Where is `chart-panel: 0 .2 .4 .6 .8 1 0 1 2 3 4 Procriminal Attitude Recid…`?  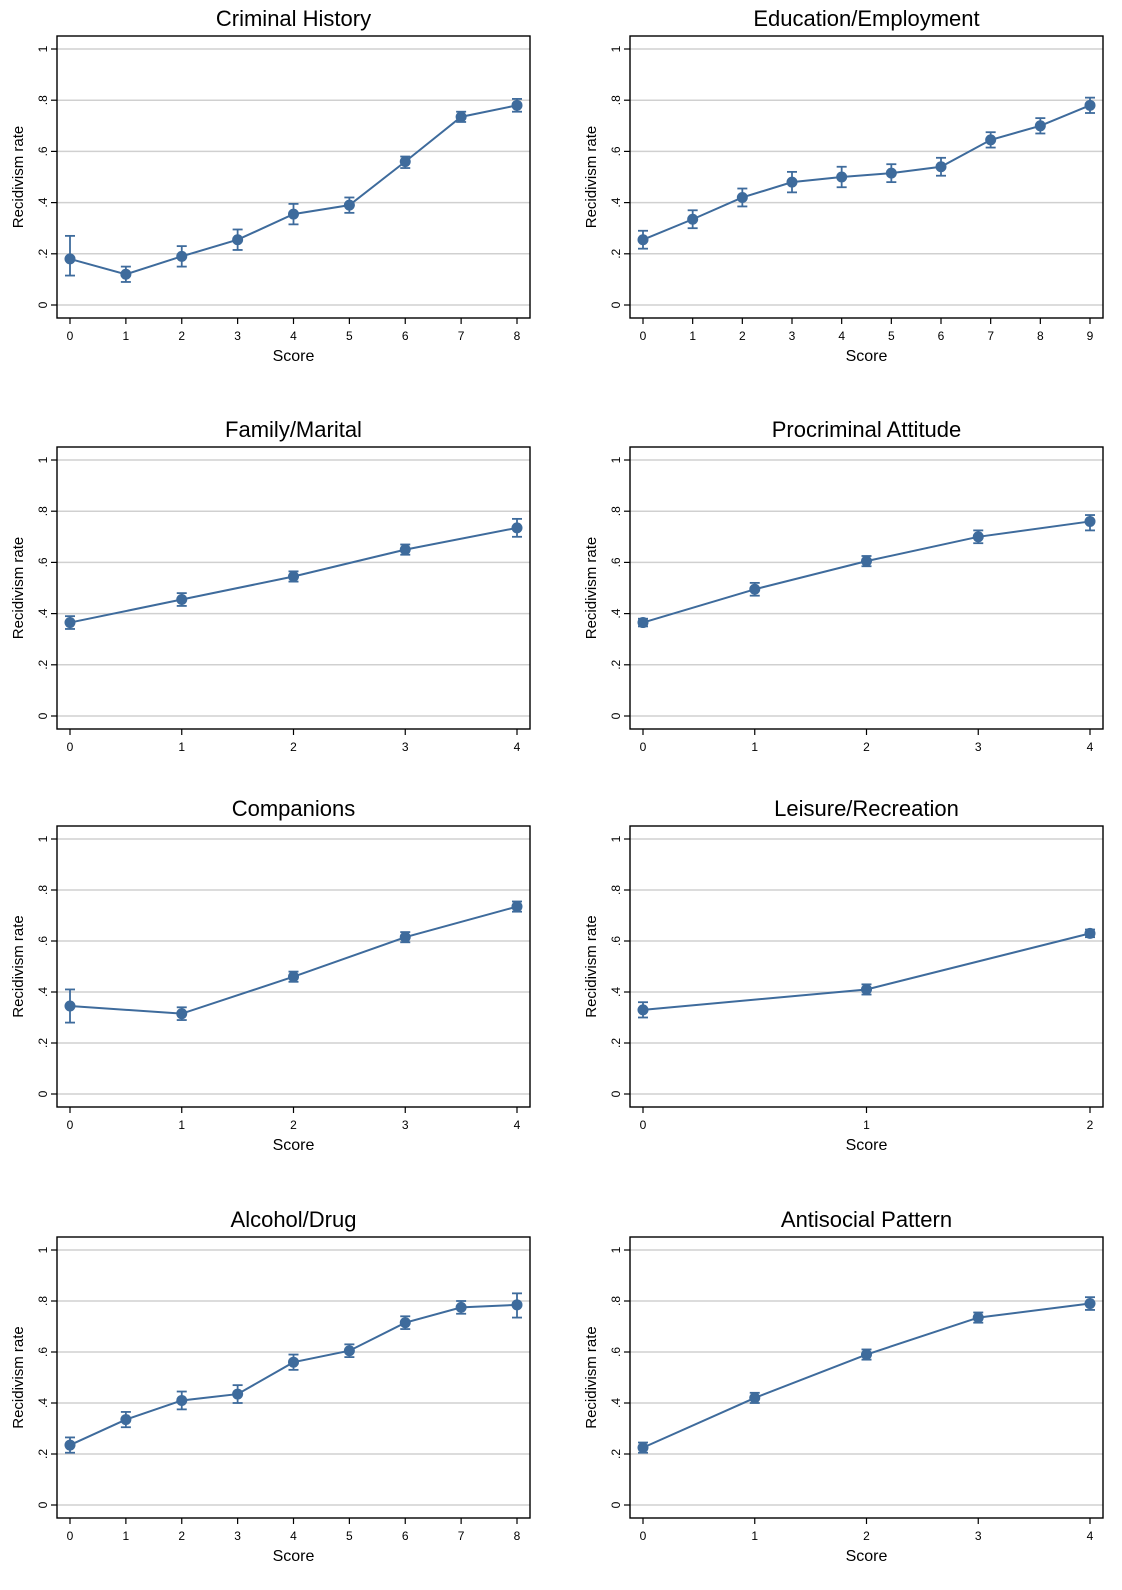
chart-panel: 0 .2 .4 .6 .8 1 0 1 2 3 4 Procriminal Attitude Recid… is located at coordinates (843, 585).